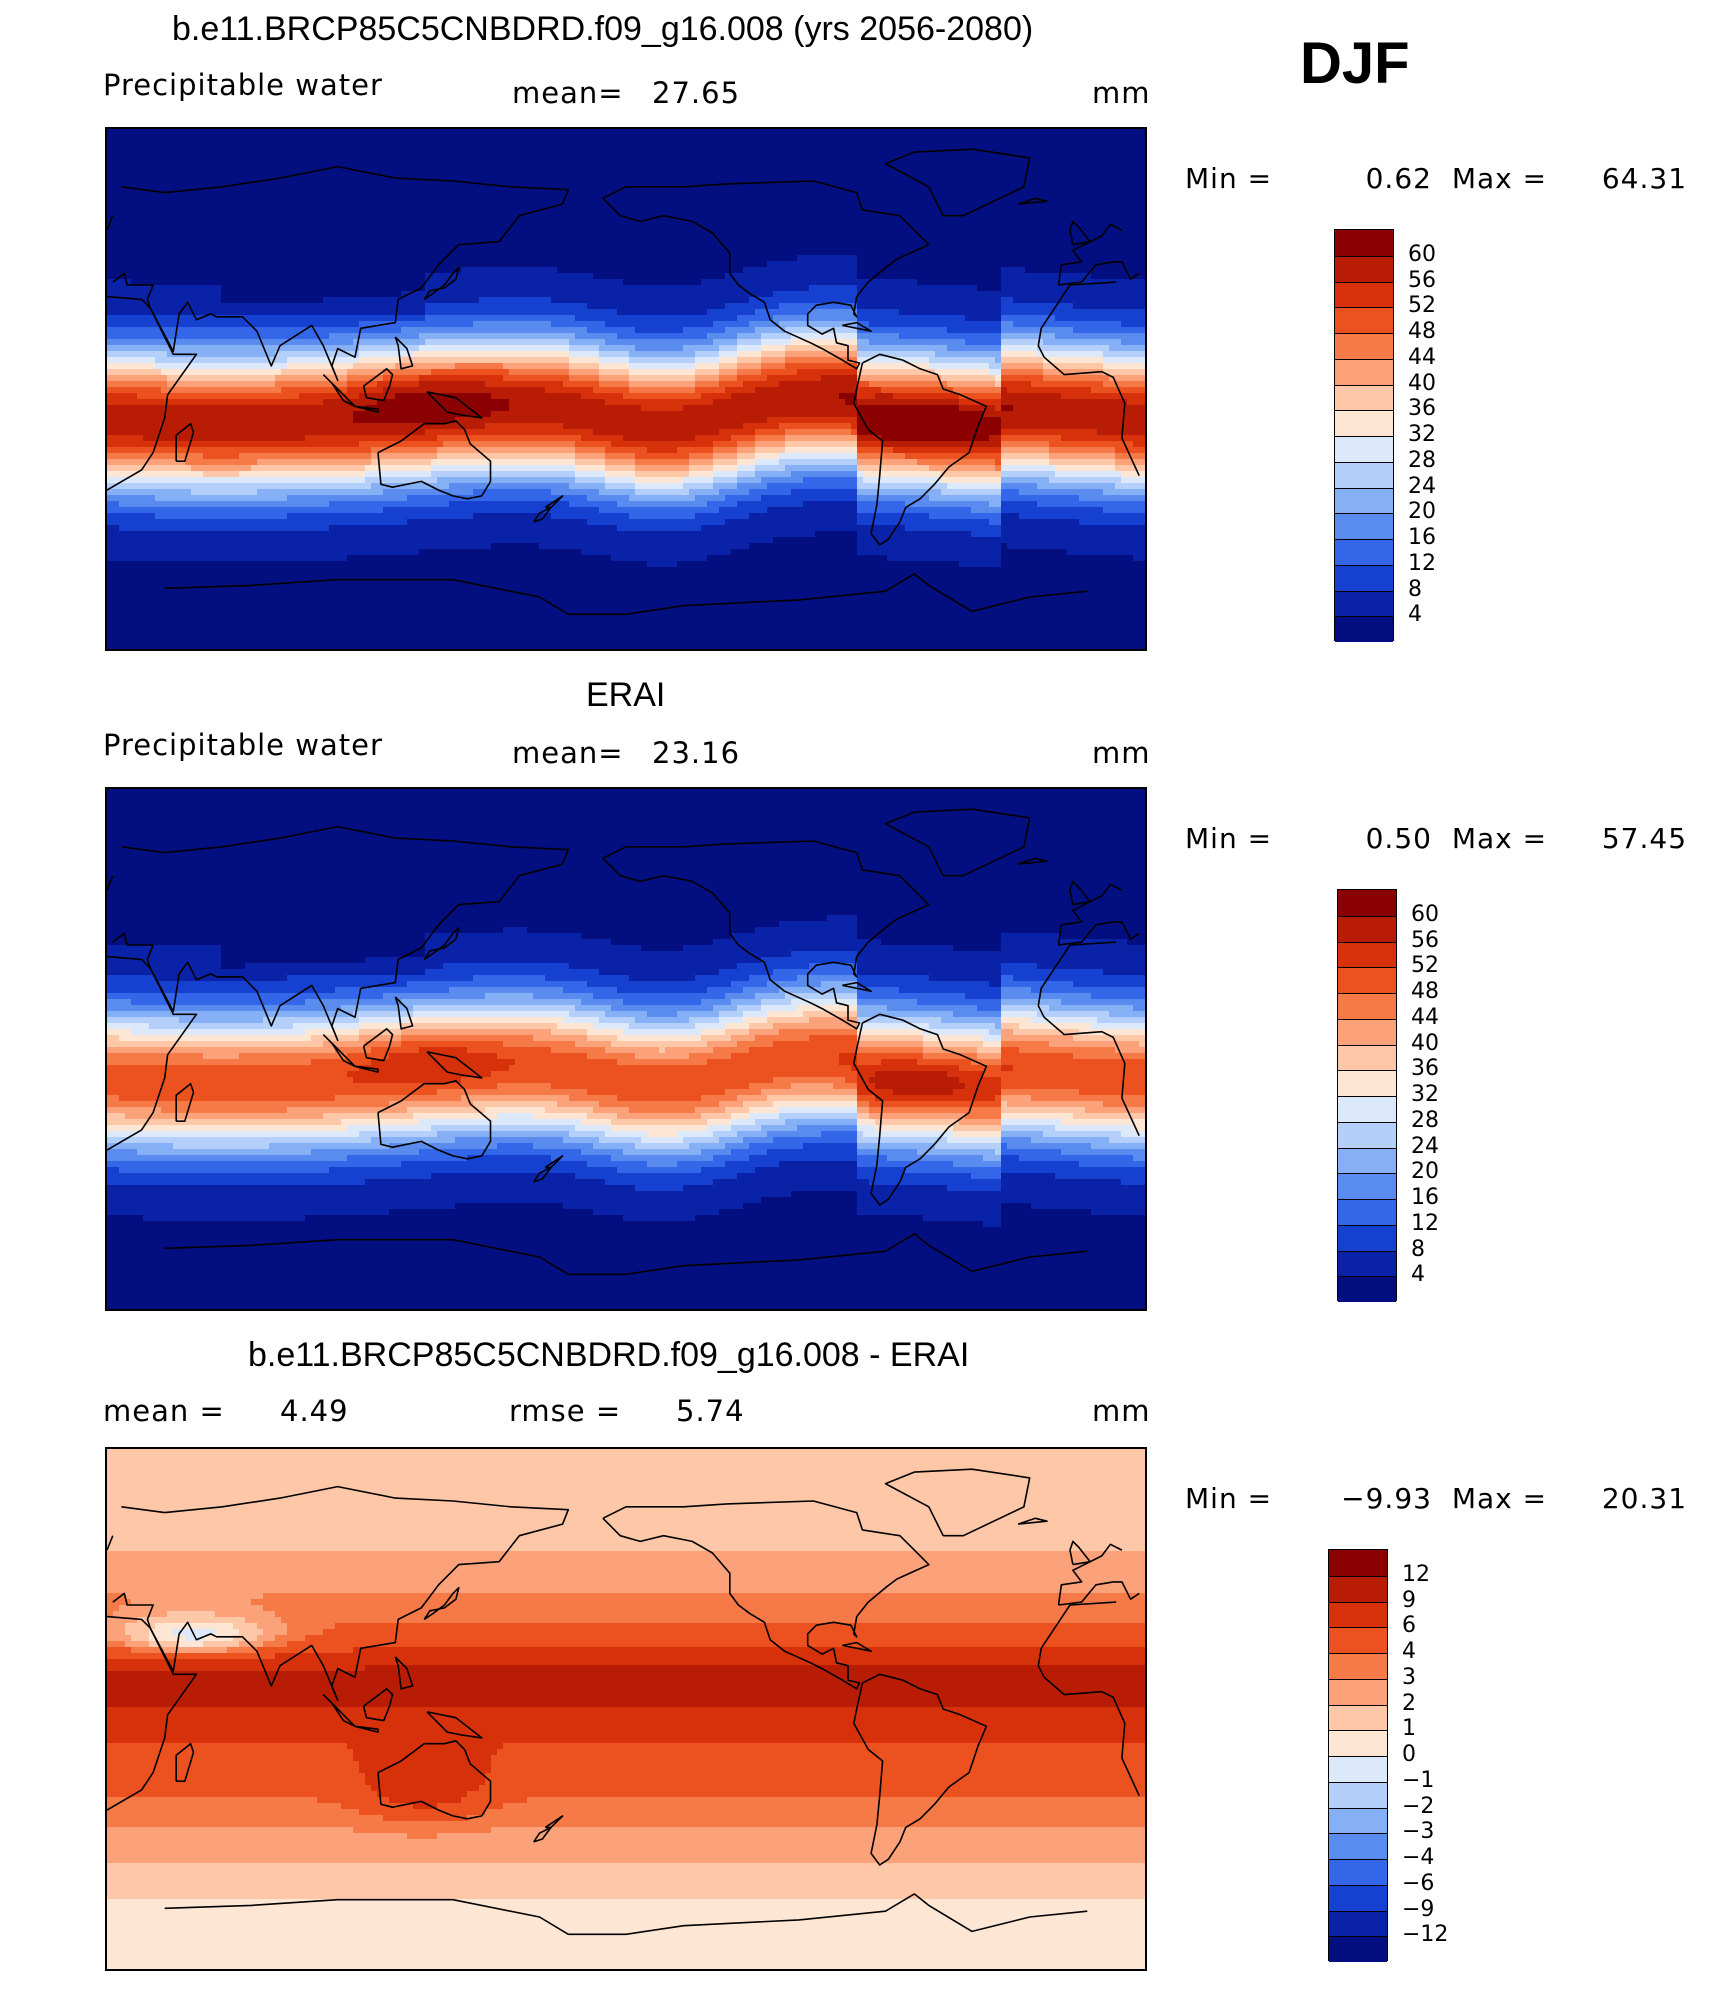  Describe the element at coordinates (1422, 460) in the screenshot. I see `colorbar-tick-label: 28` at that location.